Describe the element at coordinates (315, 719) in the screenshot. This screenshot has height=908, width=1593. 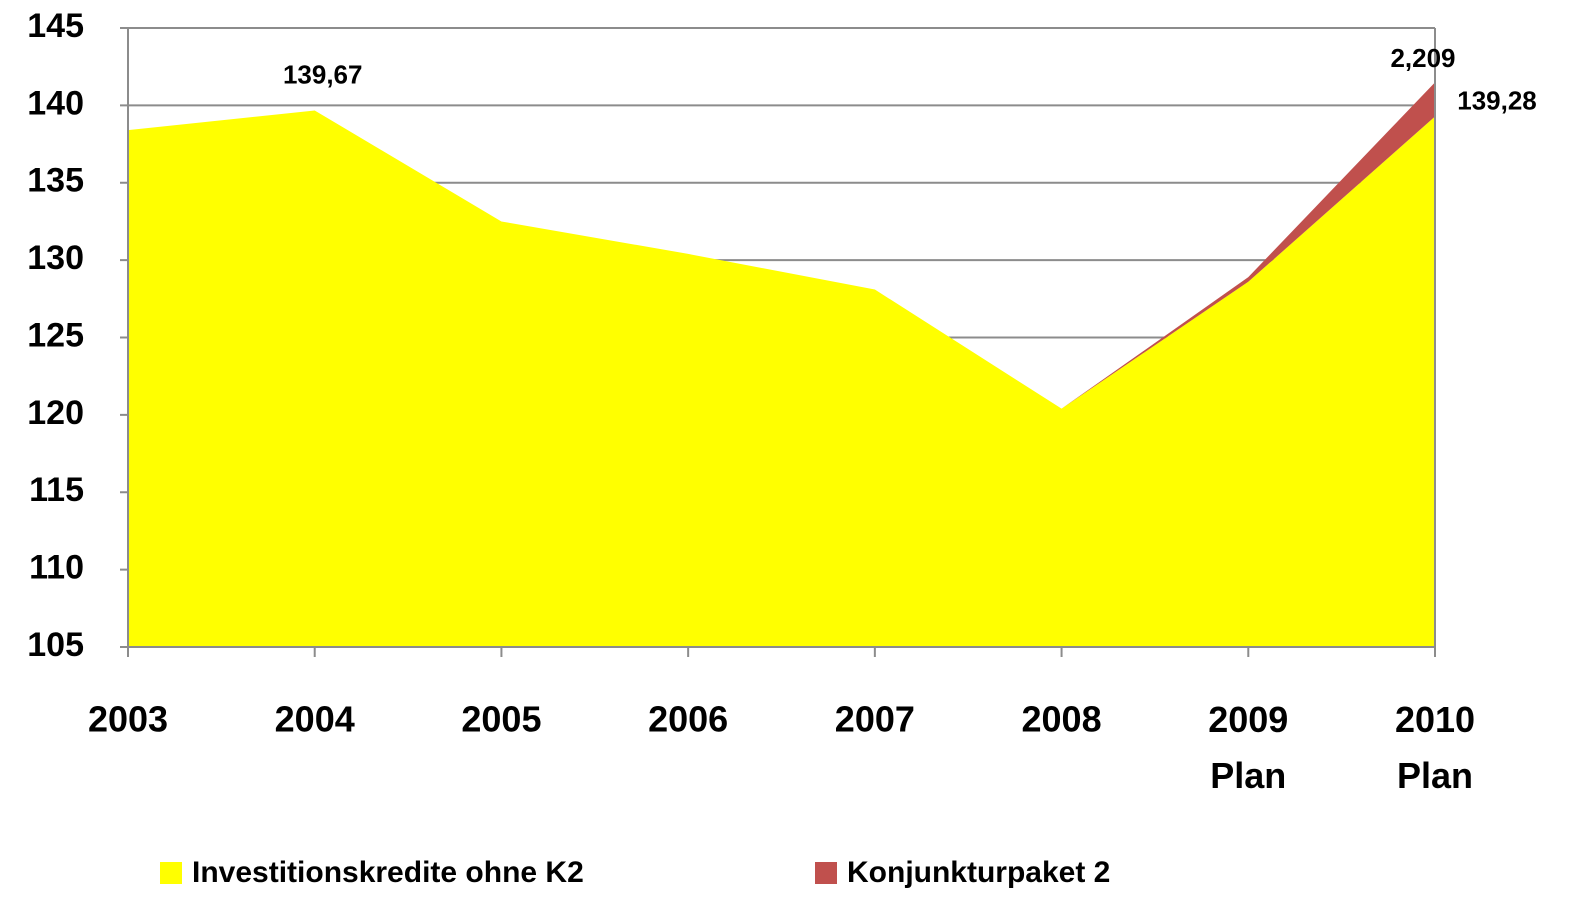
I see `x-tick-label: 2004` at that location.